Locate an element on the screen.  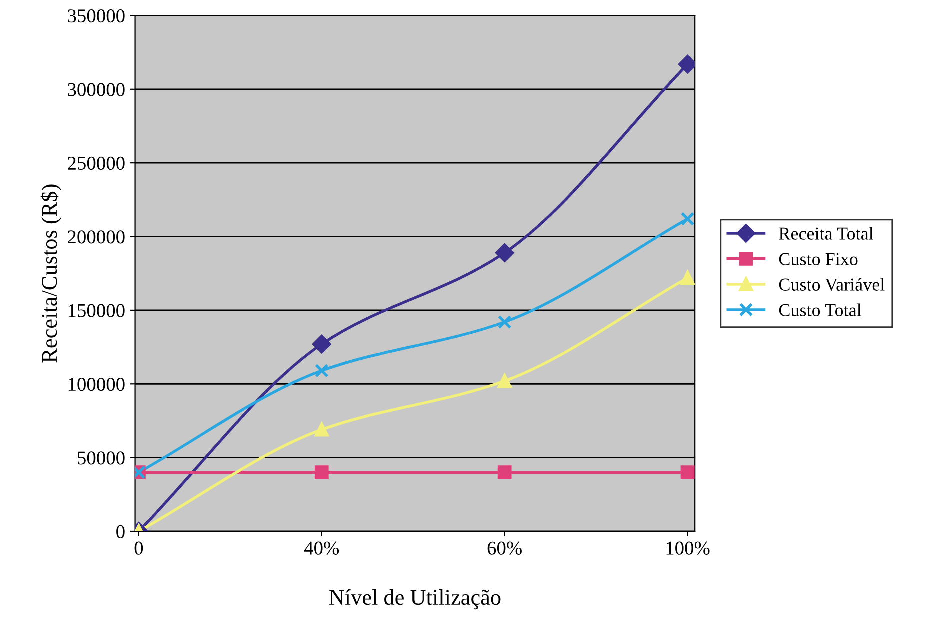
y-axis-title: Receita/Custos (R$) is located at coordinates (51, 273).